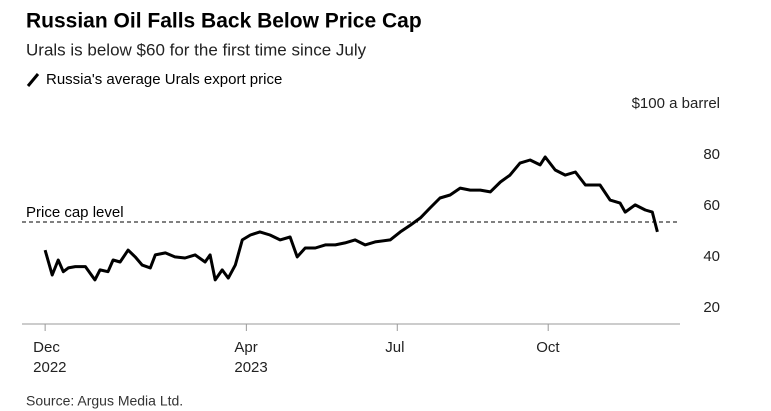  Describe the element at coordinates (33, 80) in the screenshot. I see `legend-swatch` at that location.